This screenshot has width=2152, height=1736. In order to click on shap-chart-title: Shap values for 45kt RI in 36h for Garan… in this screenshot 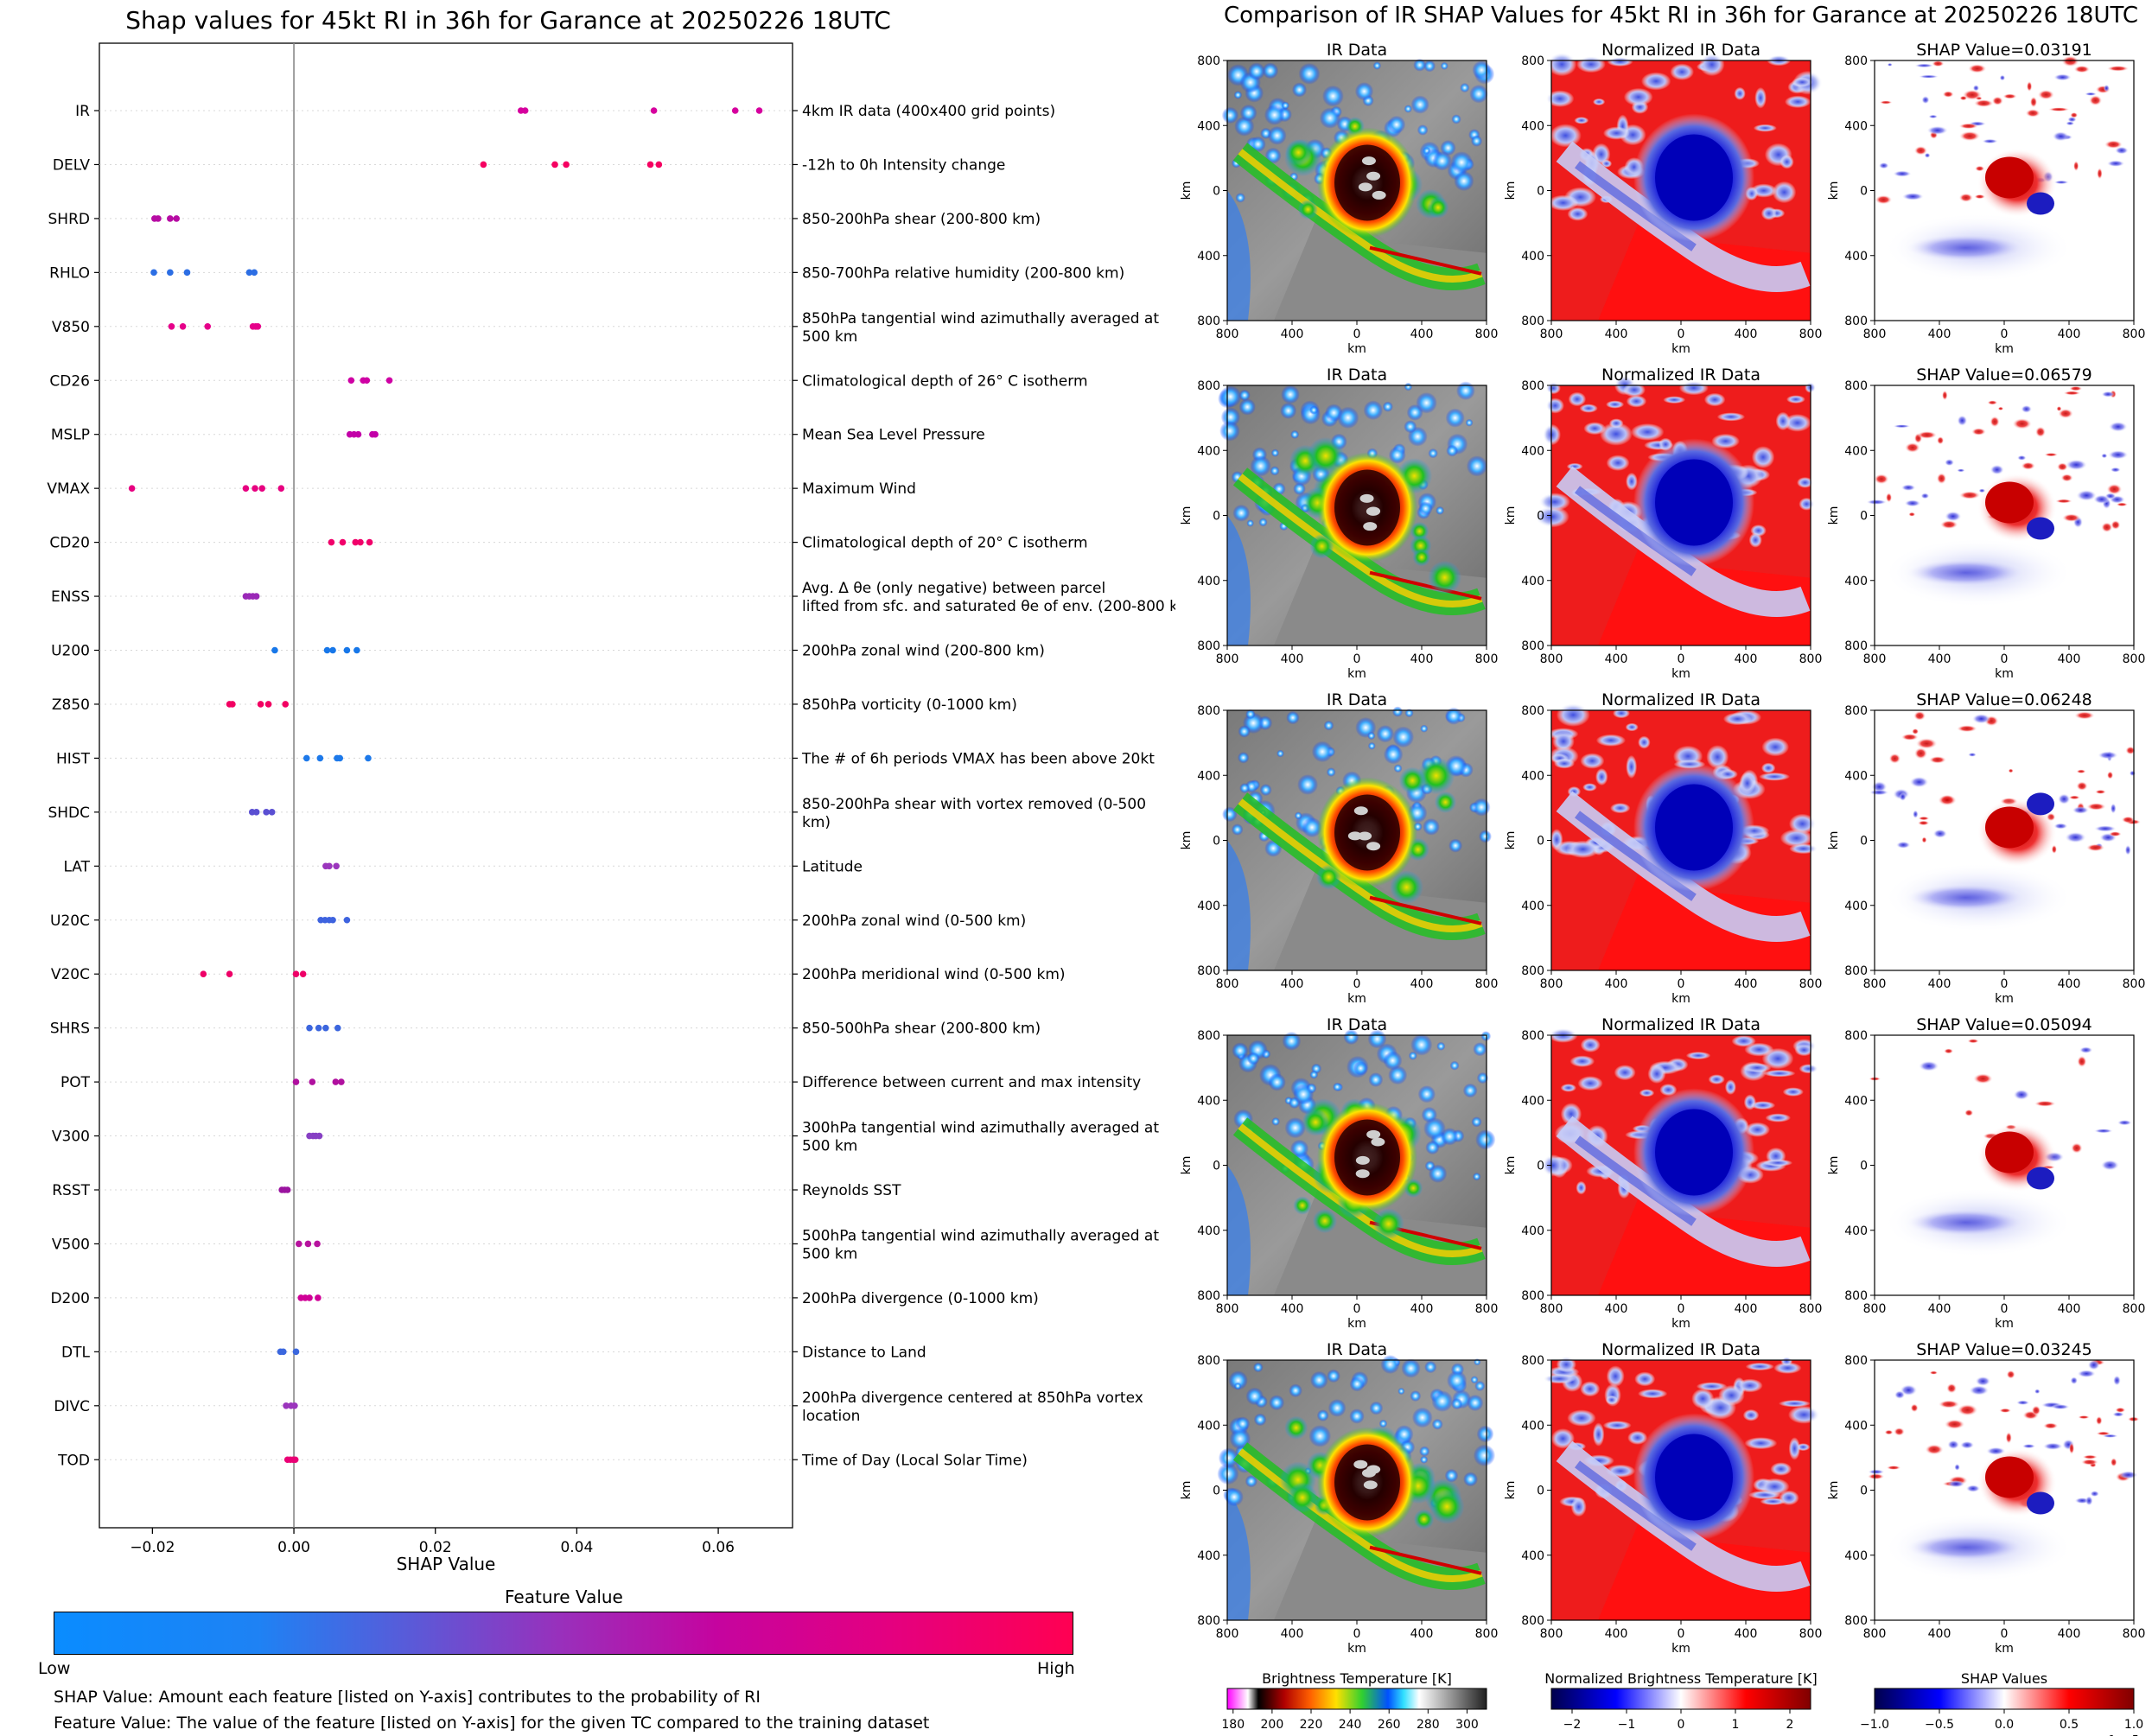, I will do `click(508, 20)`.